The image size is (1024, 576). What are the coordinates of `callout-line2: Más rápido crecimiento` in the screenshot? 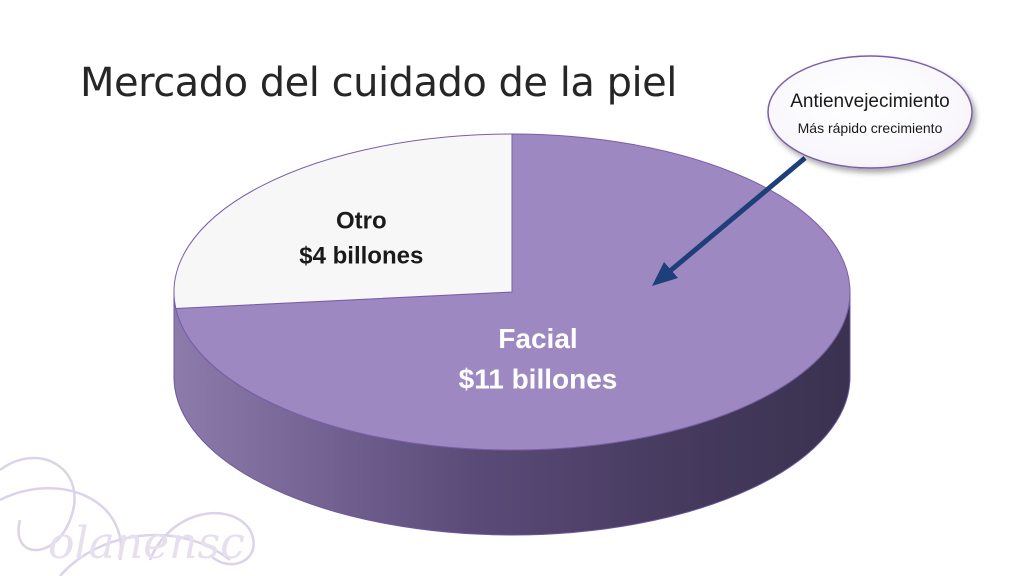 It's located at (870, 128).